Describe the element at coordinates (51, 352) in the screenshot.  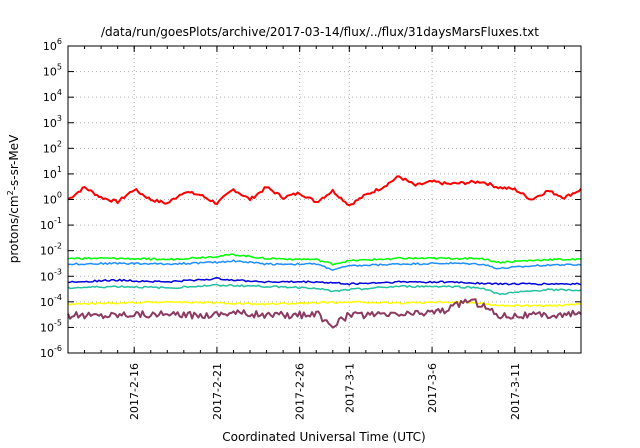
I see `y-tick-label: 10⁻⁶` at that location.